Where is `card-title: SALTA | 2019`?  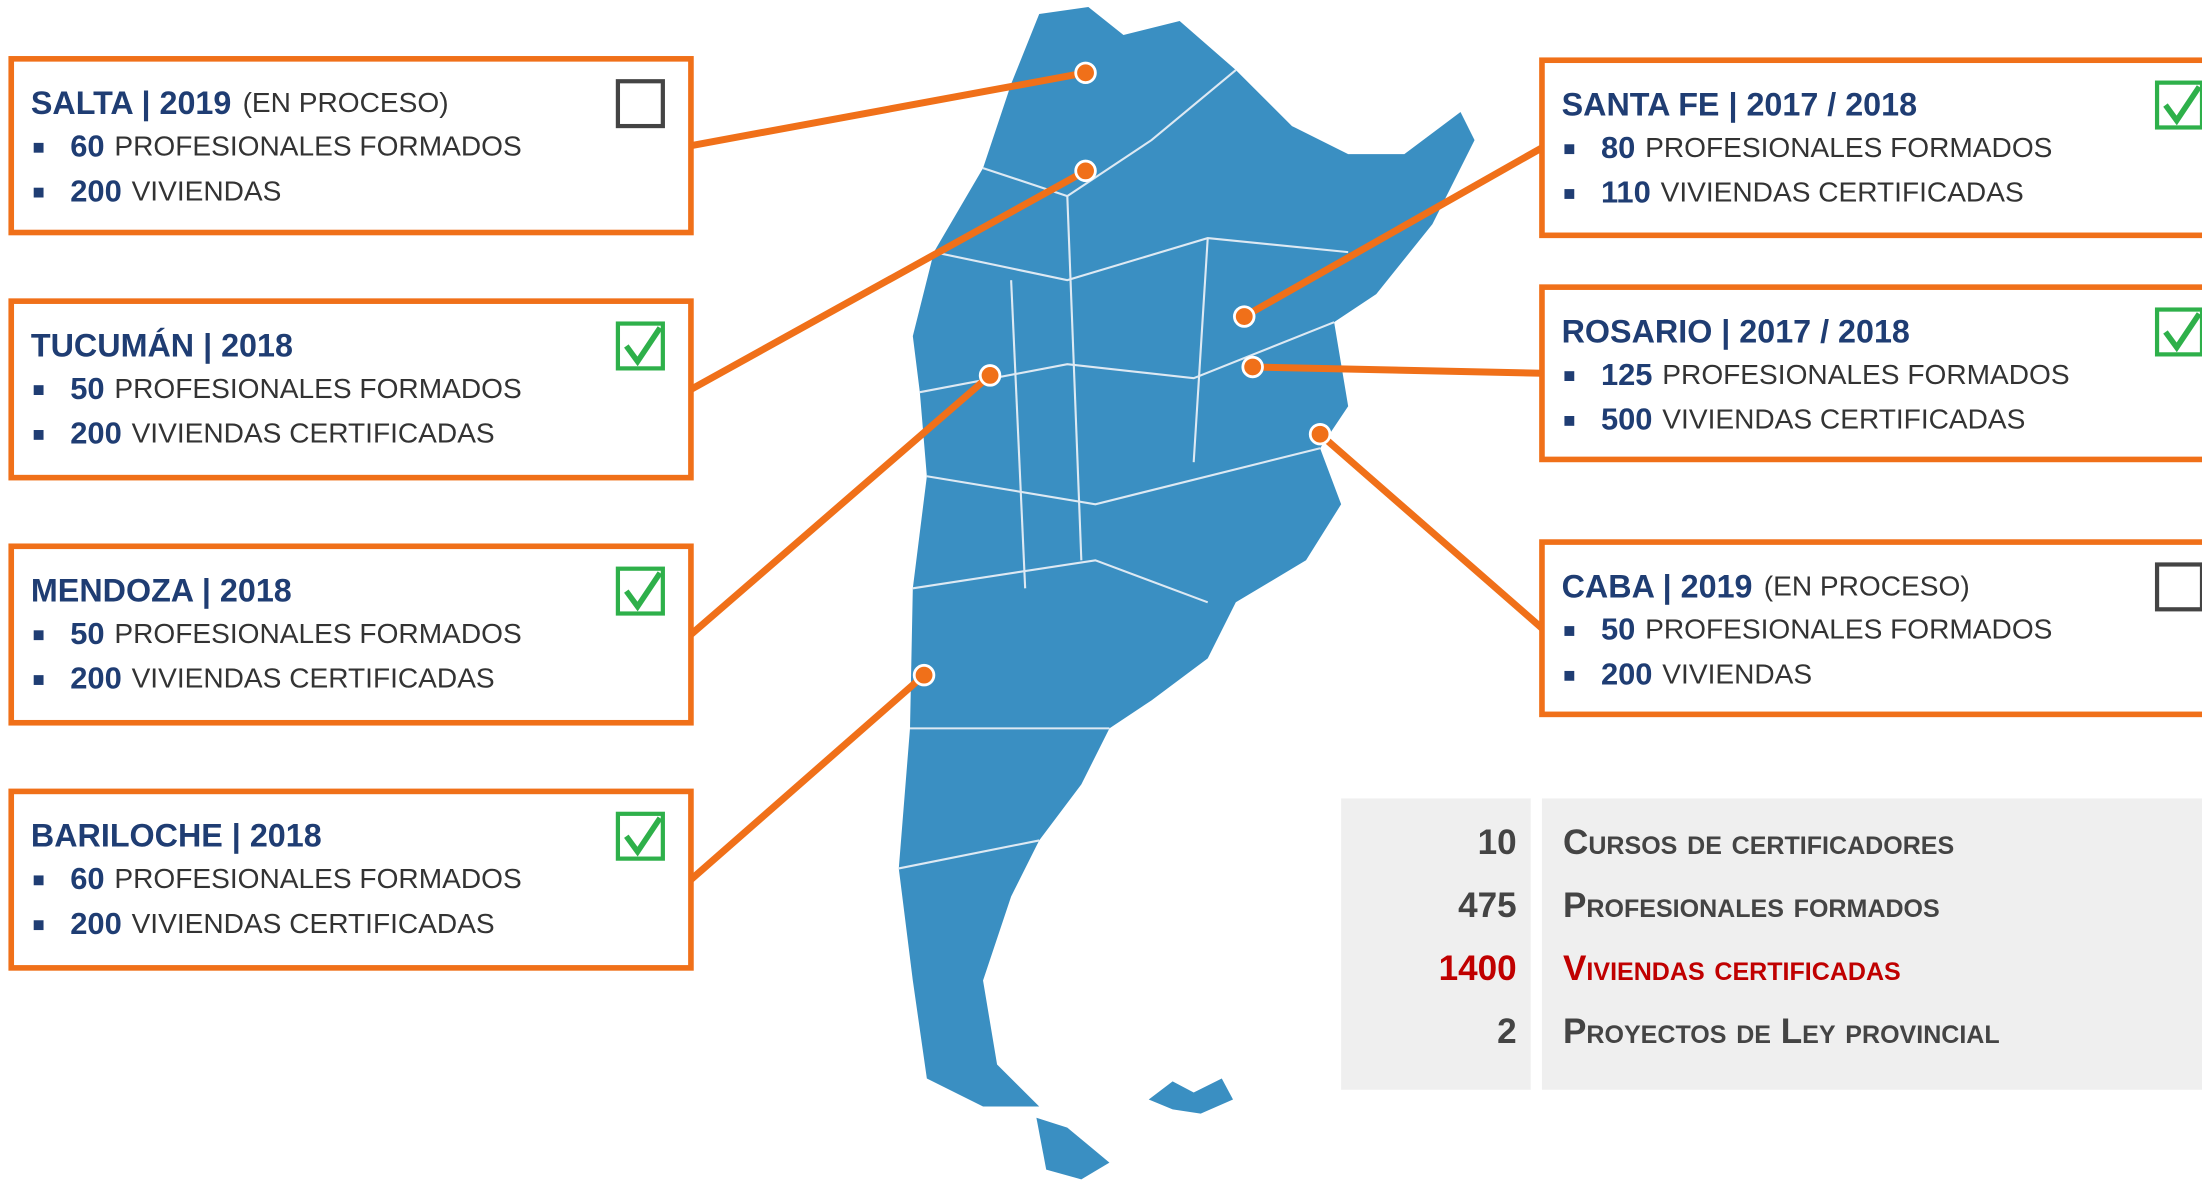
card-title: SALTA | 2019 is located at coordinates (131, 103).